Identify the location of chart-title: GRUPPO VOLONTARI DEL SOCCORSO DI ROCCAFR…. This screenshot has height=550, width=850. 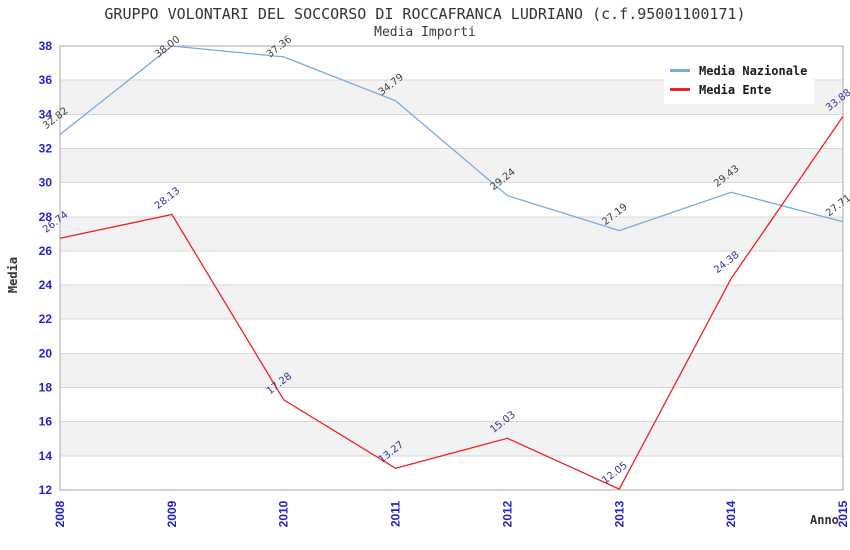
(425, 14).